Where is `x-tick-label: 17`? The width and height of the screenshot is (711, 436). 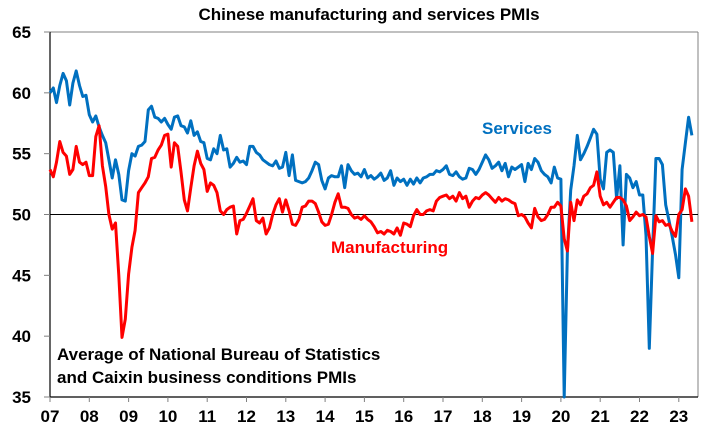
x-tick-label: 17 is located at coordinates (443, 416).